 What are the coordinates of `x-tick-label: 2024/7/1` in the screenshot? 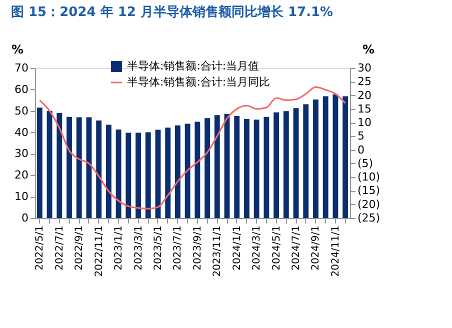 It's located at (296, 248).